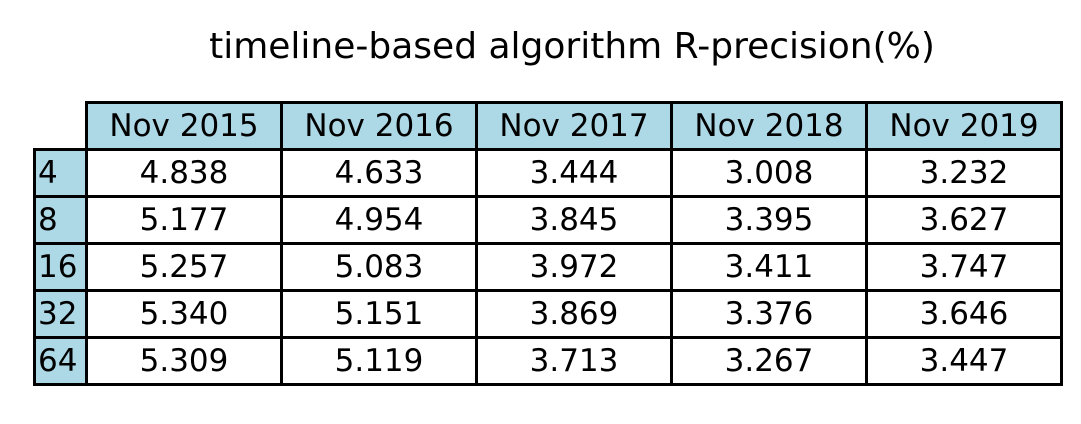 Image resolution: width=1081 pixels, height=424 pixels. What do you see at coordinates (574, 361) in the screenshot?
I see `table-cell: 3.713` at bounding box center [574, 361].